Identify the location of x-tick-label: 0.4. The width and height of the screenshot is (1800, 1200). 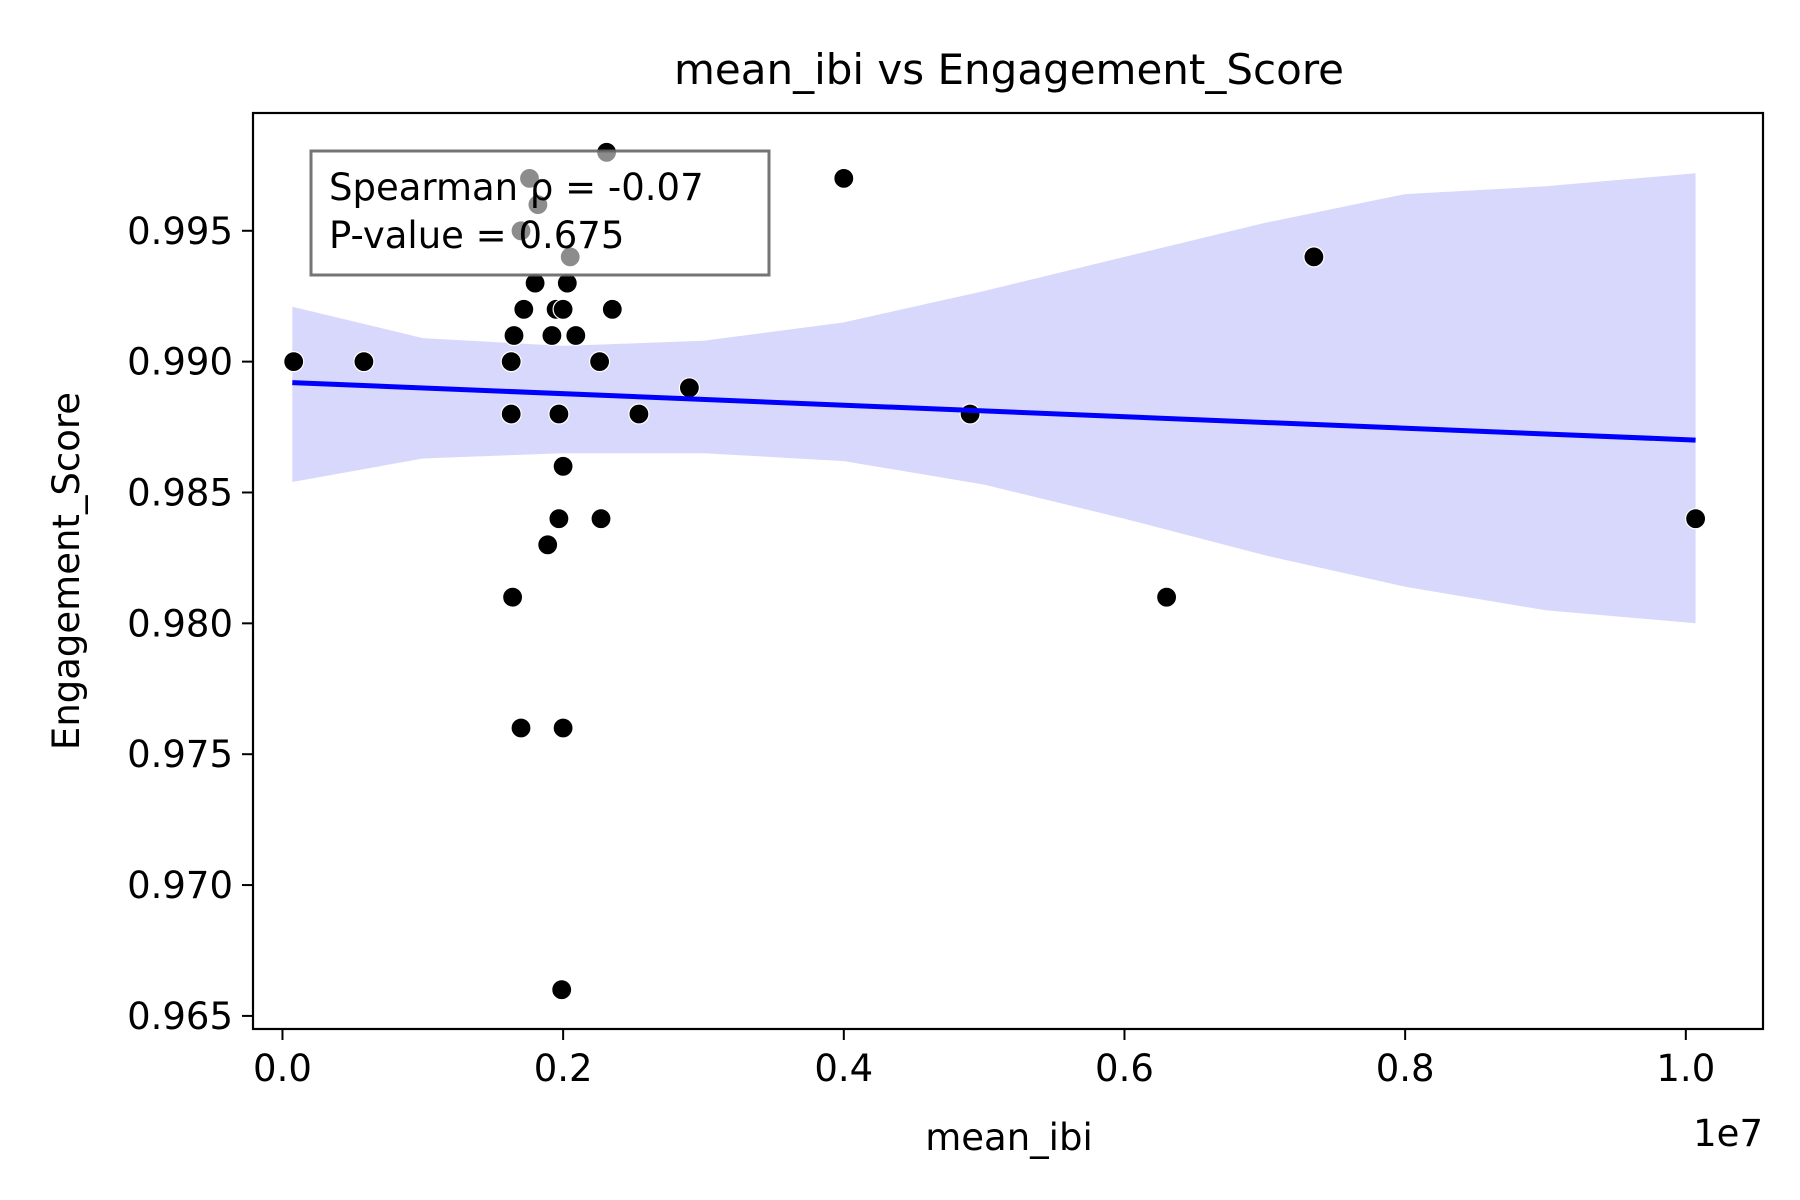
(843, 1068).